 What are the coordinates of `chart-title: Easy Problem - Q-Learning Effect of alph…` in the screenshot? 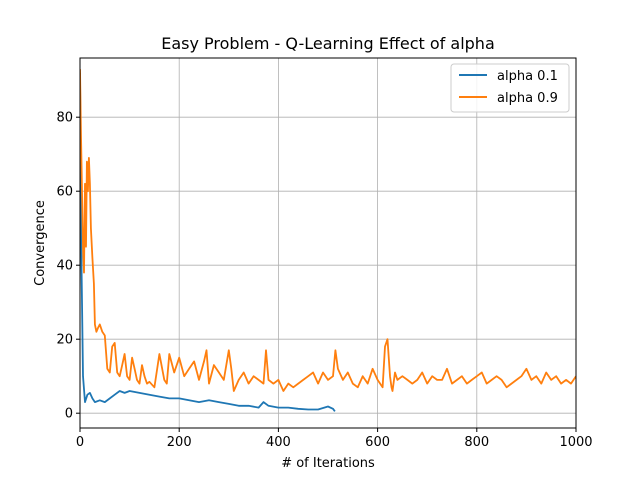 It's located at (328, 43).